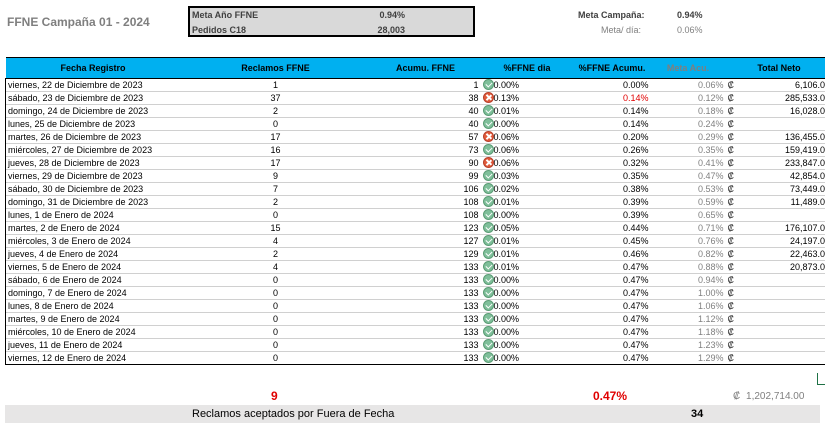 Image resolution: width=825 pixels, height=431 pixels. Describe the element at coordinates (93, 267) in the screenshot. I see `cell-fecha: viernes, 5 de Enero de 2024` at that location.